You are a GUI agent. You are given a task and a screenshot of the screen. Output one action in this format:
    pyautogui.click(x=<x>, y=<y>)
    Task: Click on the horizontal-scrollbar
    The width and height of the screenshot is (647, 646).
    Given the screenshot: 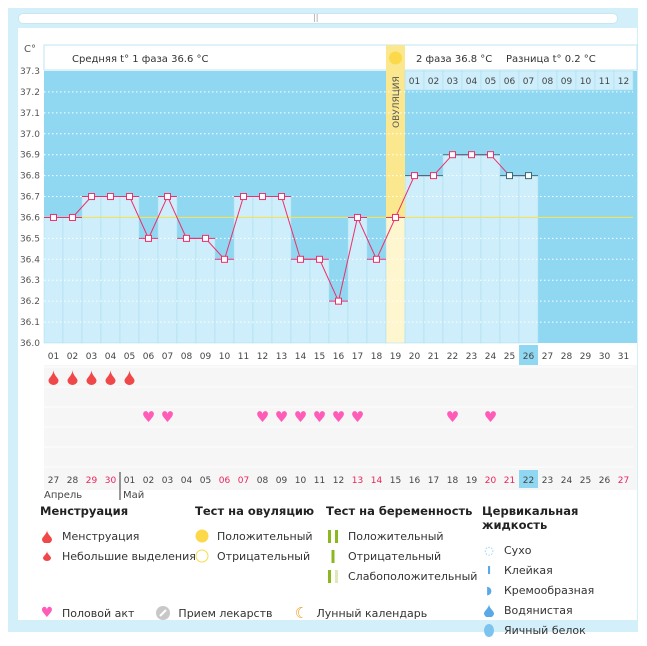 What is the action you would take?
    pyautogui.click(x=318, y=18)
    